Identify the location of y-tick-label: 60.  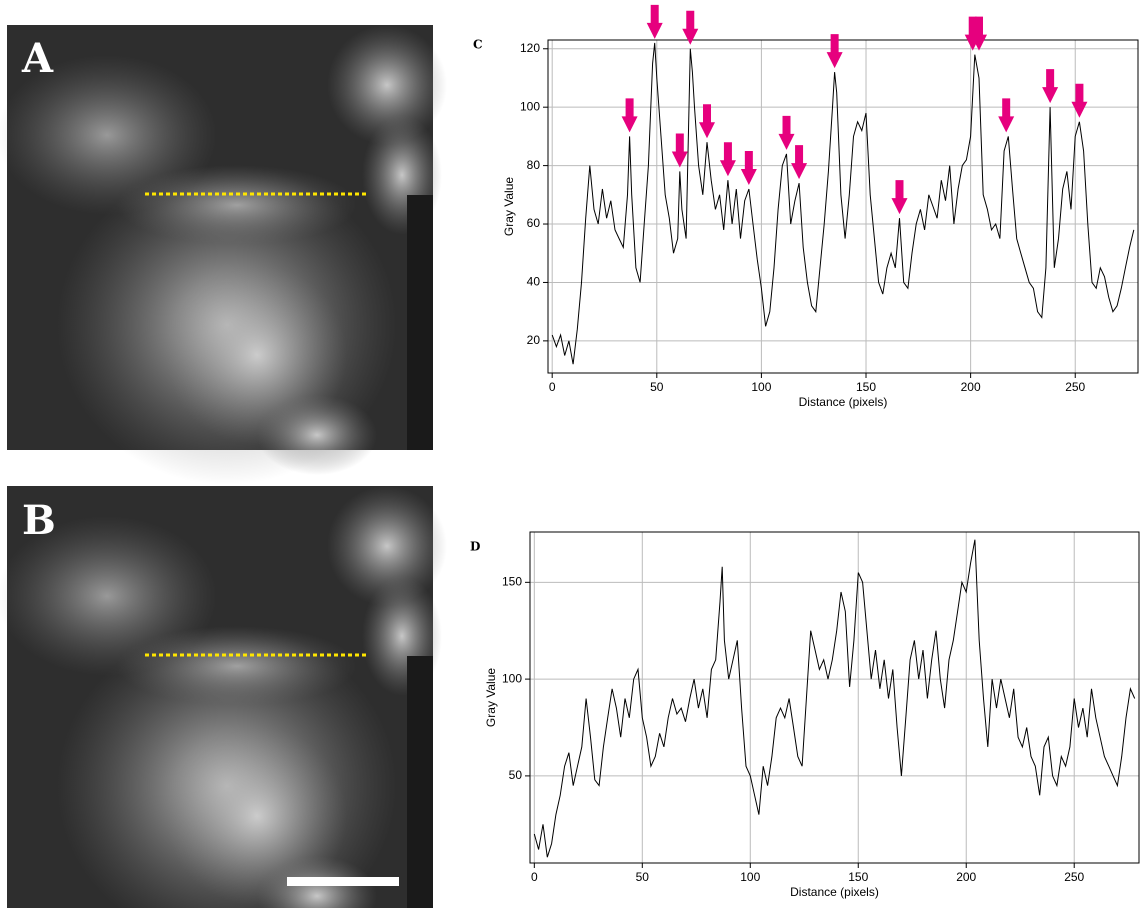
(534, 223).